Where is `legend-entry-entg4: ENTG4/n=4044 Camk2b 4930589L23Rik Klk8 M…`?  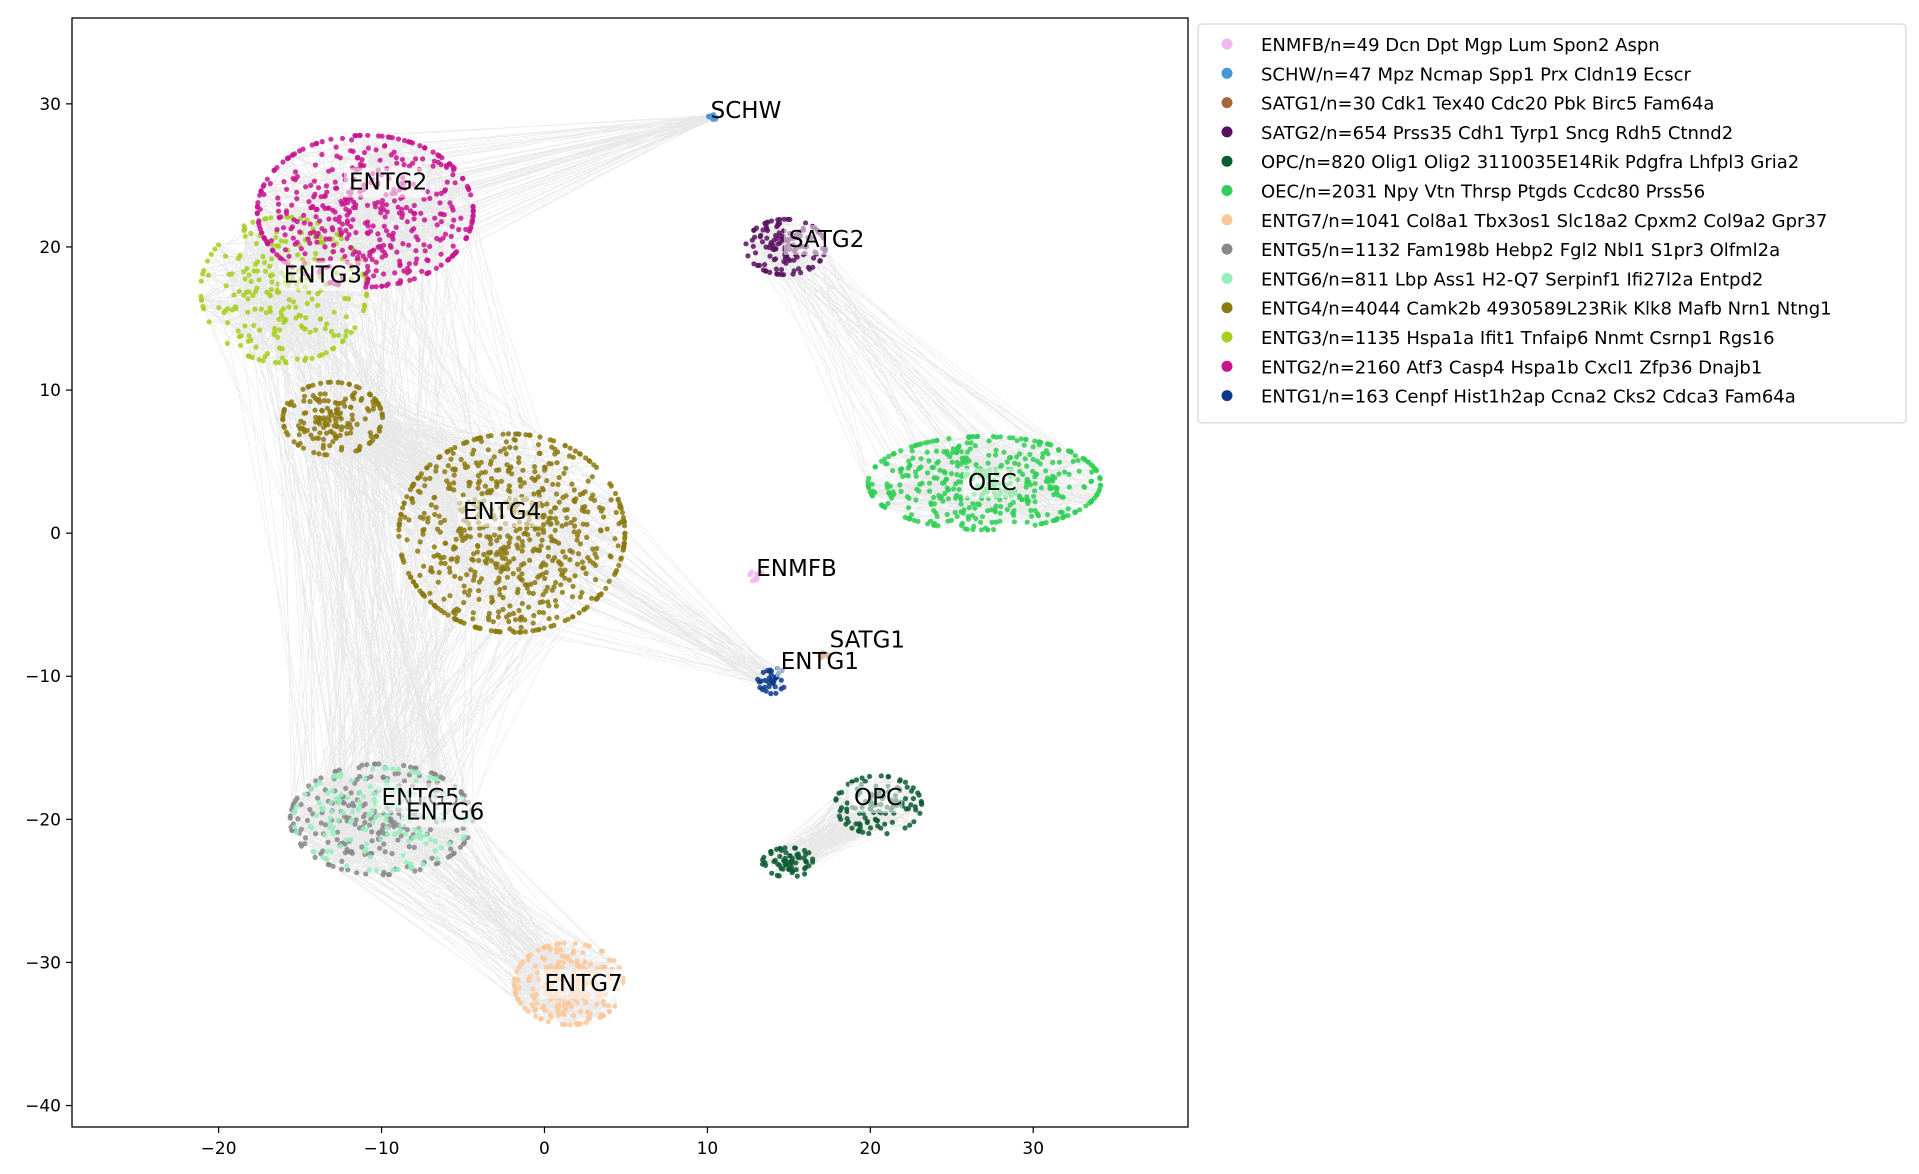
legend-entry-entg4: ENTG4/n=4044 Camk2b 4930589L23Rik Klk8 M… is located at coordinates (1526, 309).